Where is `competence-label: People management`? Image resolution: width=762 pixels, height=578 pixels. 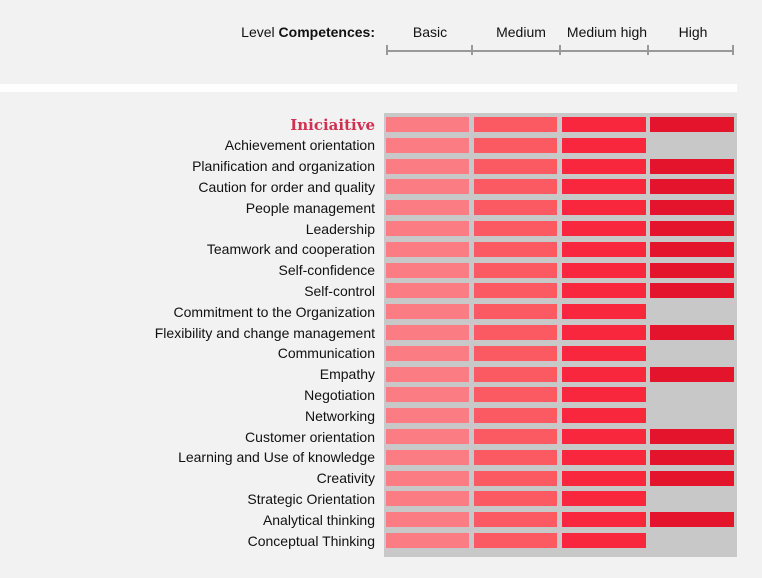
competence-label: People management is located at coordinates (310, 207).